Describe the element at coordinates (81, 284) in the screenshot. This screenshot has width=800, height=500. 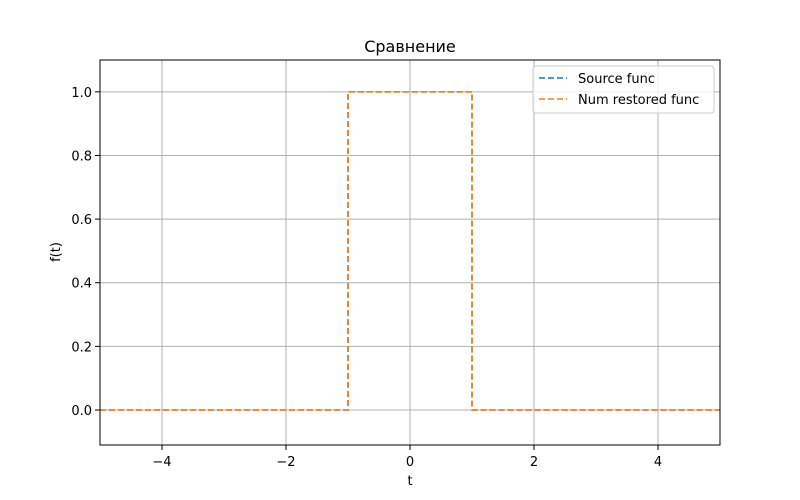
I see `y-tick-label: 0.4` at that location.